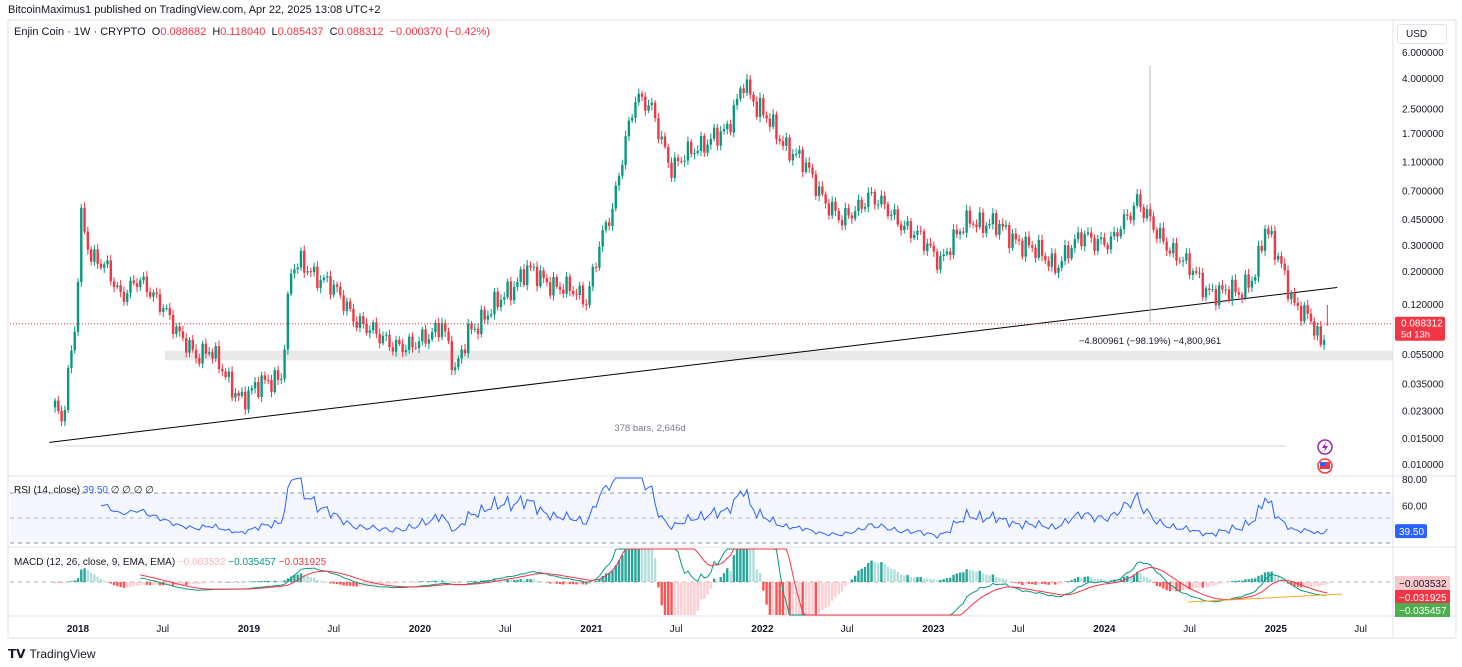 This screenshot has width=1462, height=667. I want to click on us-flag-icon, so click(1325, 466).